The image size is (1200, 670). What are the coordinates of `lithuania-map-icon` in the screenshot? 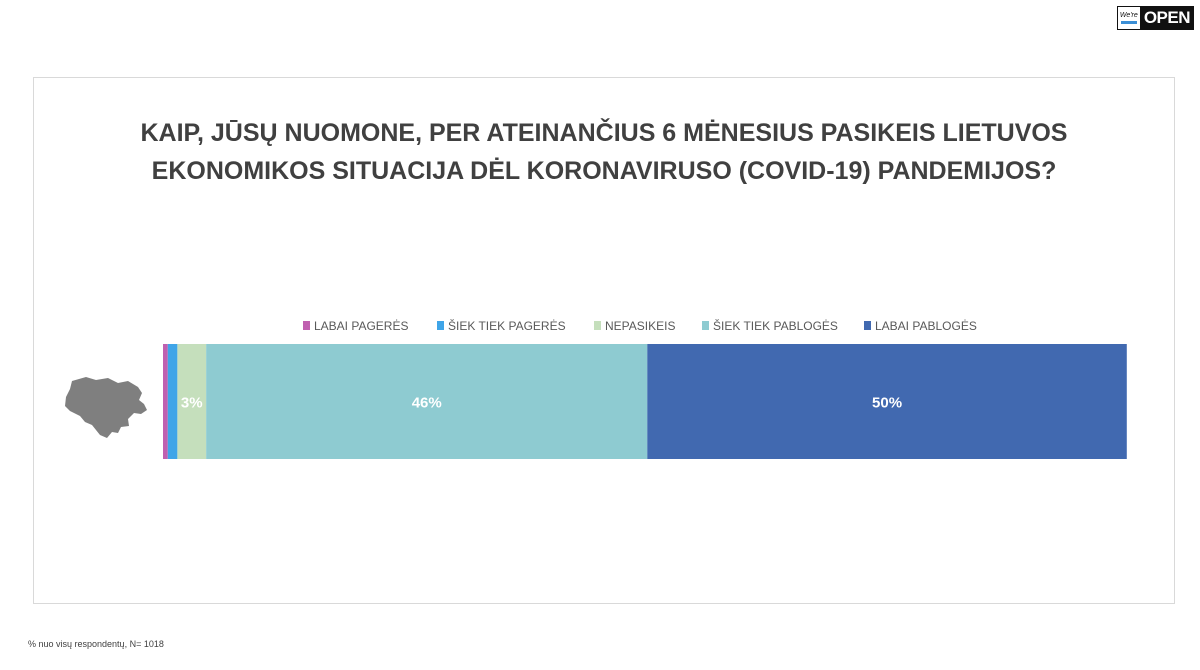 It's located at (106, 407).